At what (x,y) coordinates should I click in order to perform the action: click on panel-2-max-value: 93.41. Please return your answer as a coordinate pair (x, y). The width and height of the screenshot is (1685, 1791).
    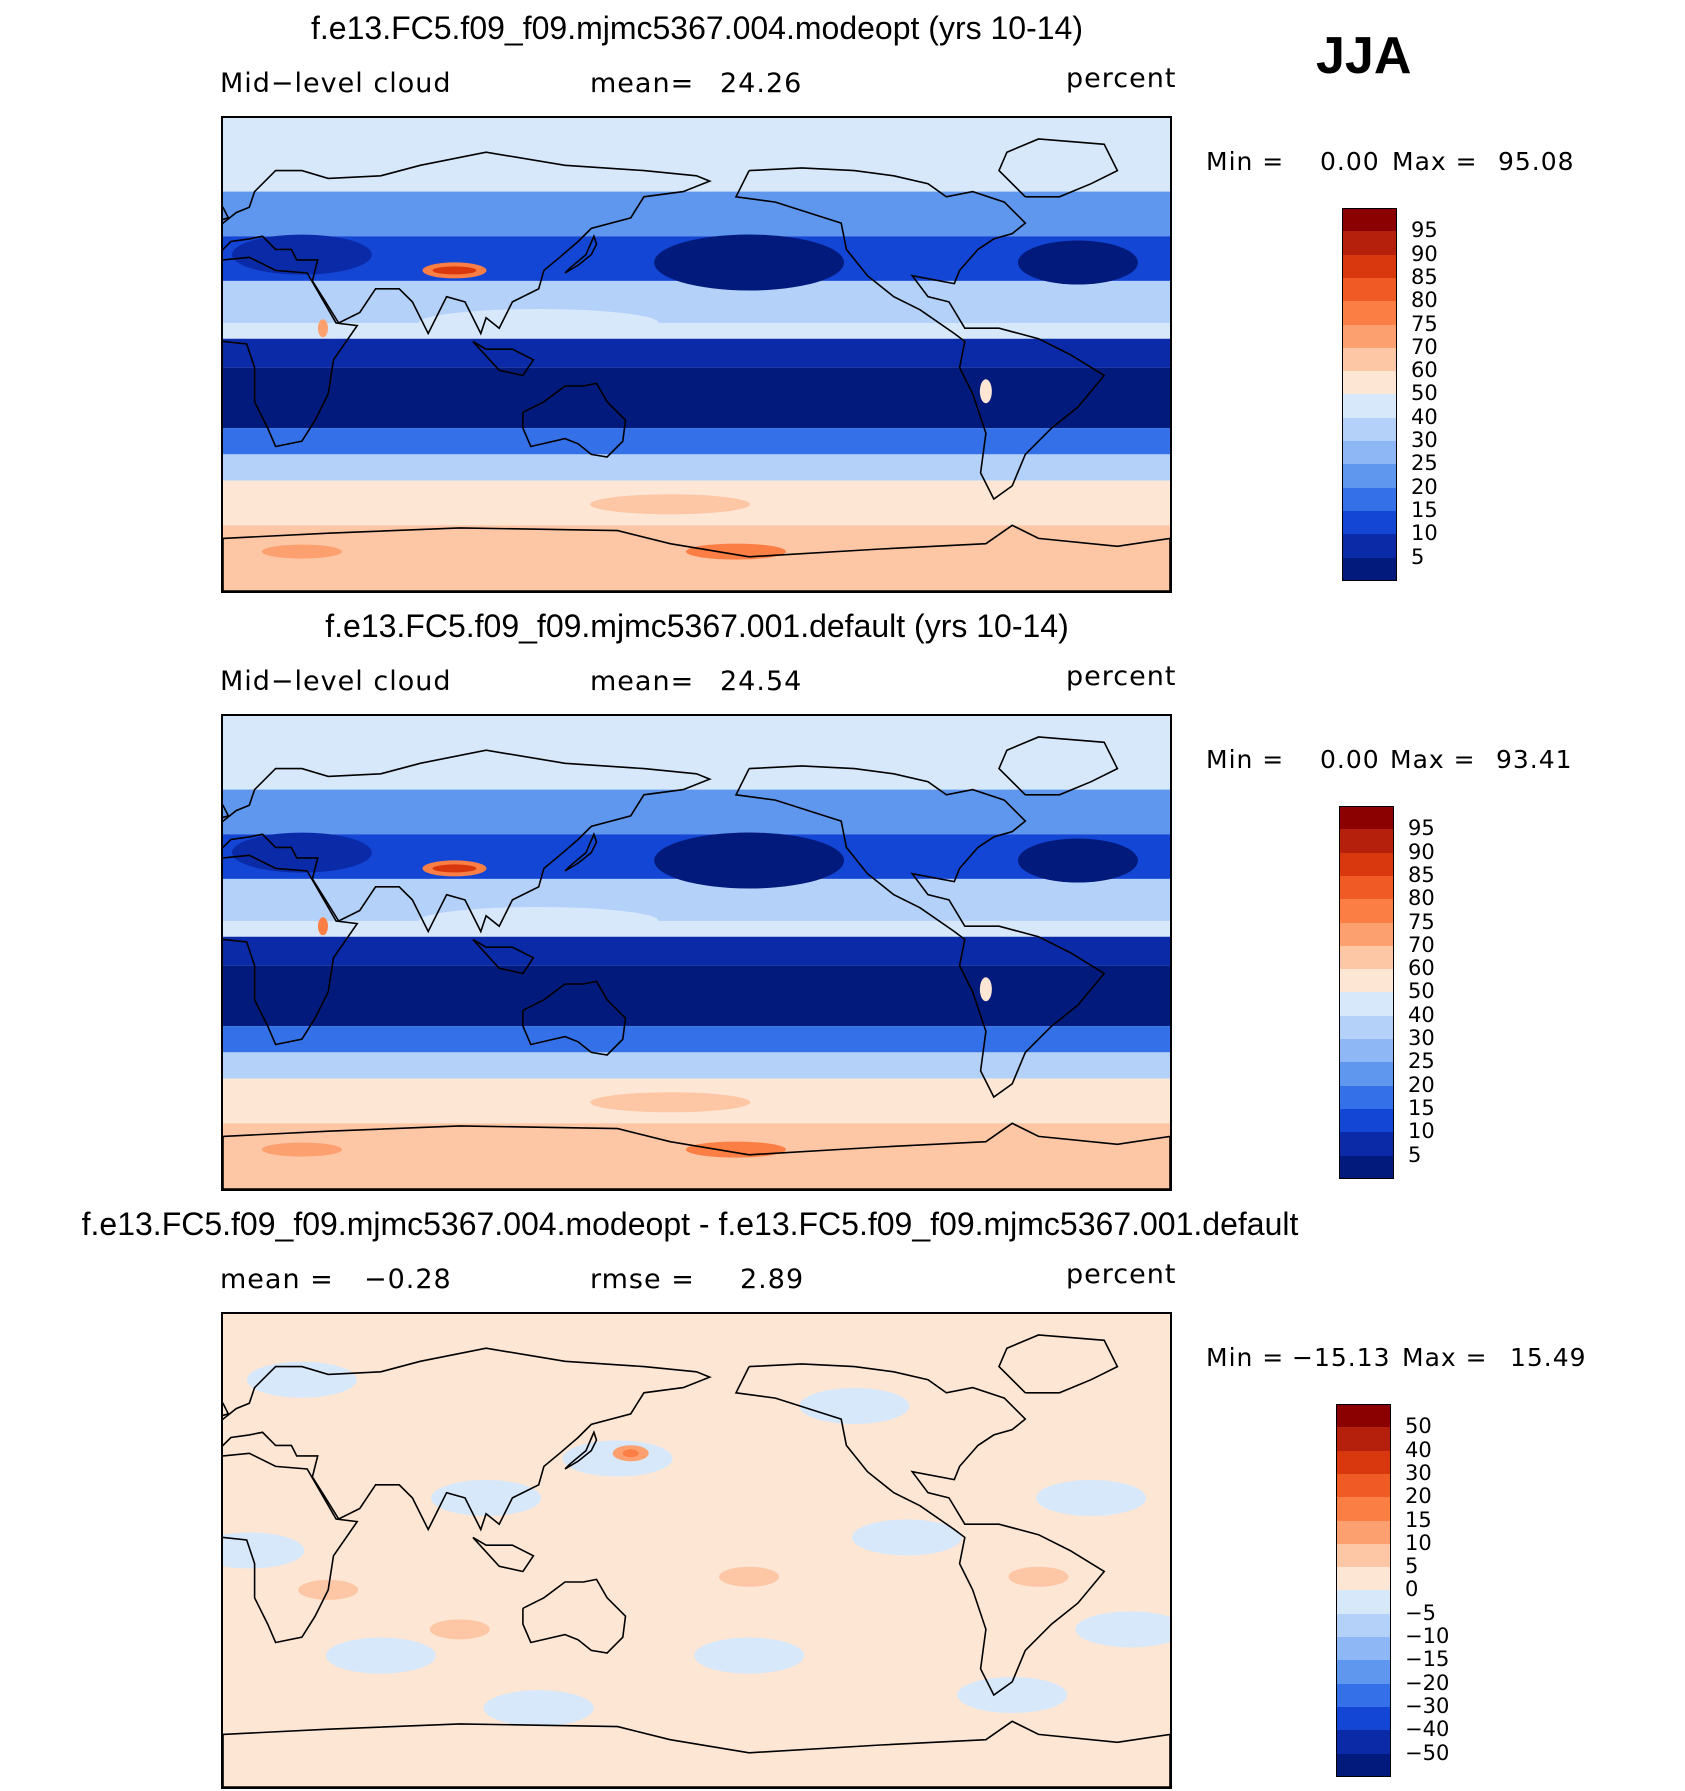
    Looking at the image, I should click on (1534, 759).